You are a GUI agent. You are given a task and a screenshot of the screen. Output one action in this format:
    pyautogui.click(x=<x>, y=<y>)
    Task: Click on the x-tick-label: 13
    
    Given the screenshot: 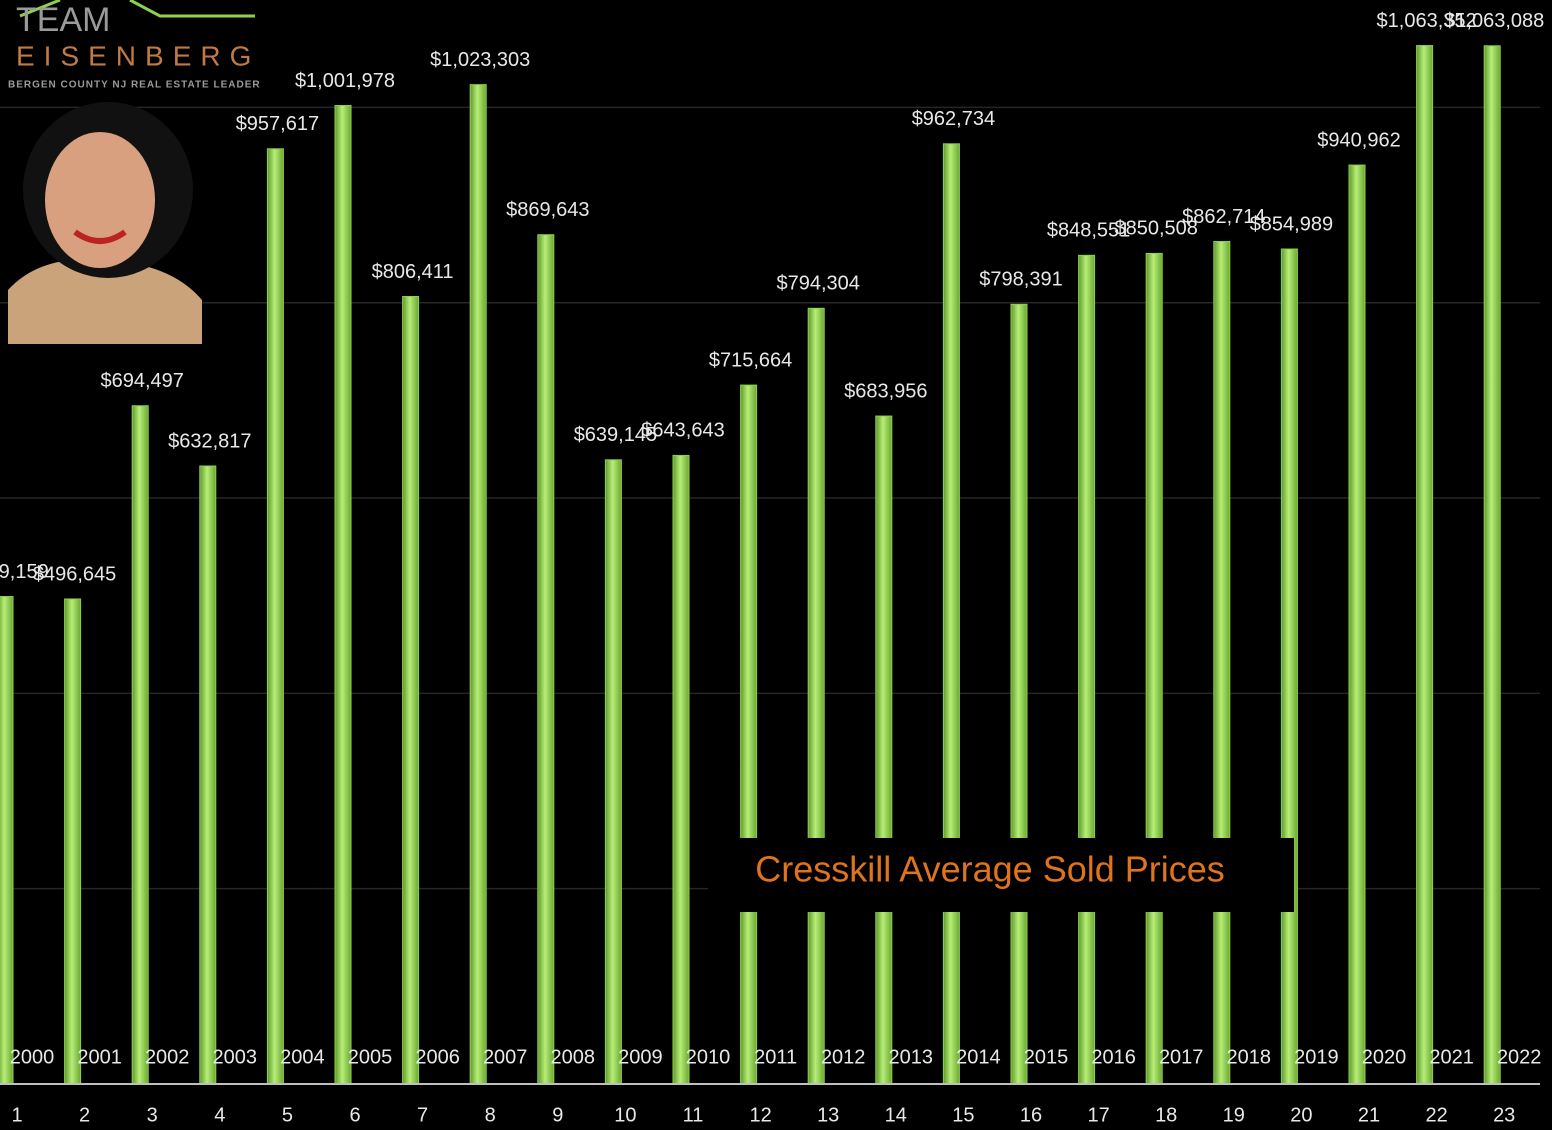 What is the action you would take?
    pyautogui.click(x=828, y=1115)
    